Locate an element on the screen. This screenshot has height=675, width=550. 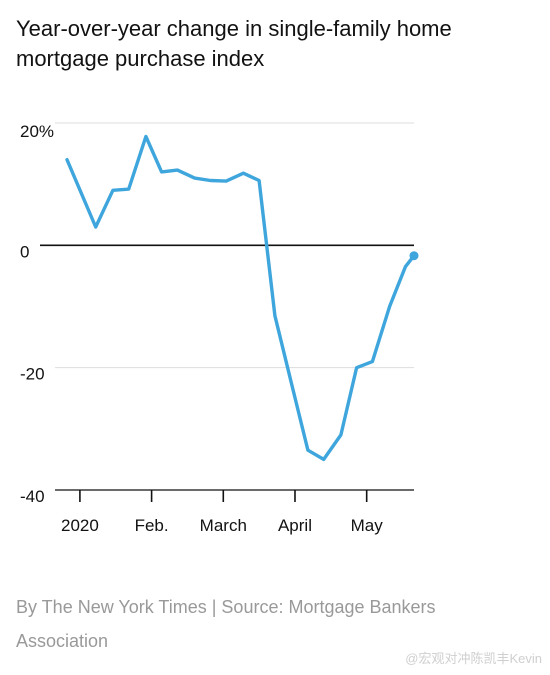
x-tick-label: April is located at coordinates (295, 525).